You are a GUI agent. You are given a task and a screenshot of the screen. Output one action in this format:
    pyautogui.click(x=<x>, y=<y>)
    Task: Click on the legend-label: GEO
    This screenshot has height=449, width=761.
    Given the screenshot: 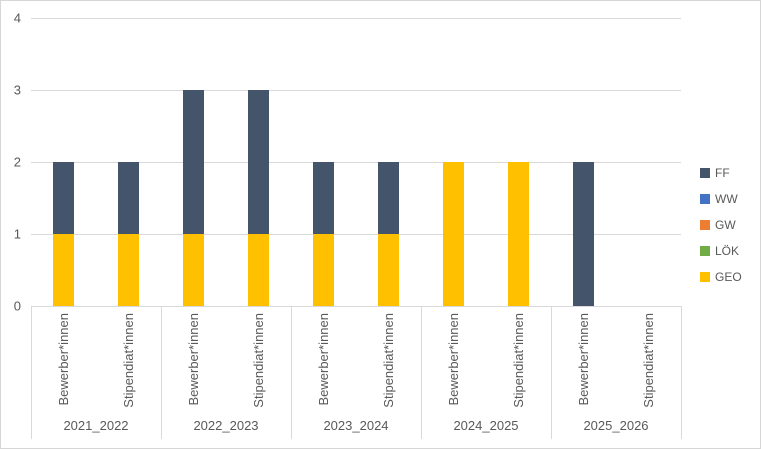 What is the action you would take?
    pyautogui.click(x=728, y=277)
    